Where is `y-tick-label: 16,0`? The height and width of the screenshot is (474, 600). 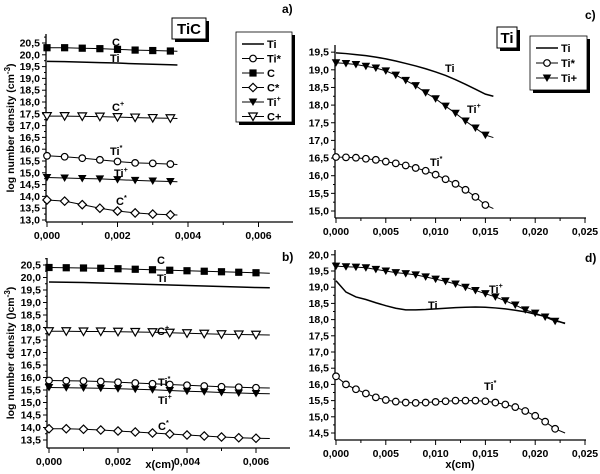
y-tick-label: 16,0 is located at coordinates (30, 150).